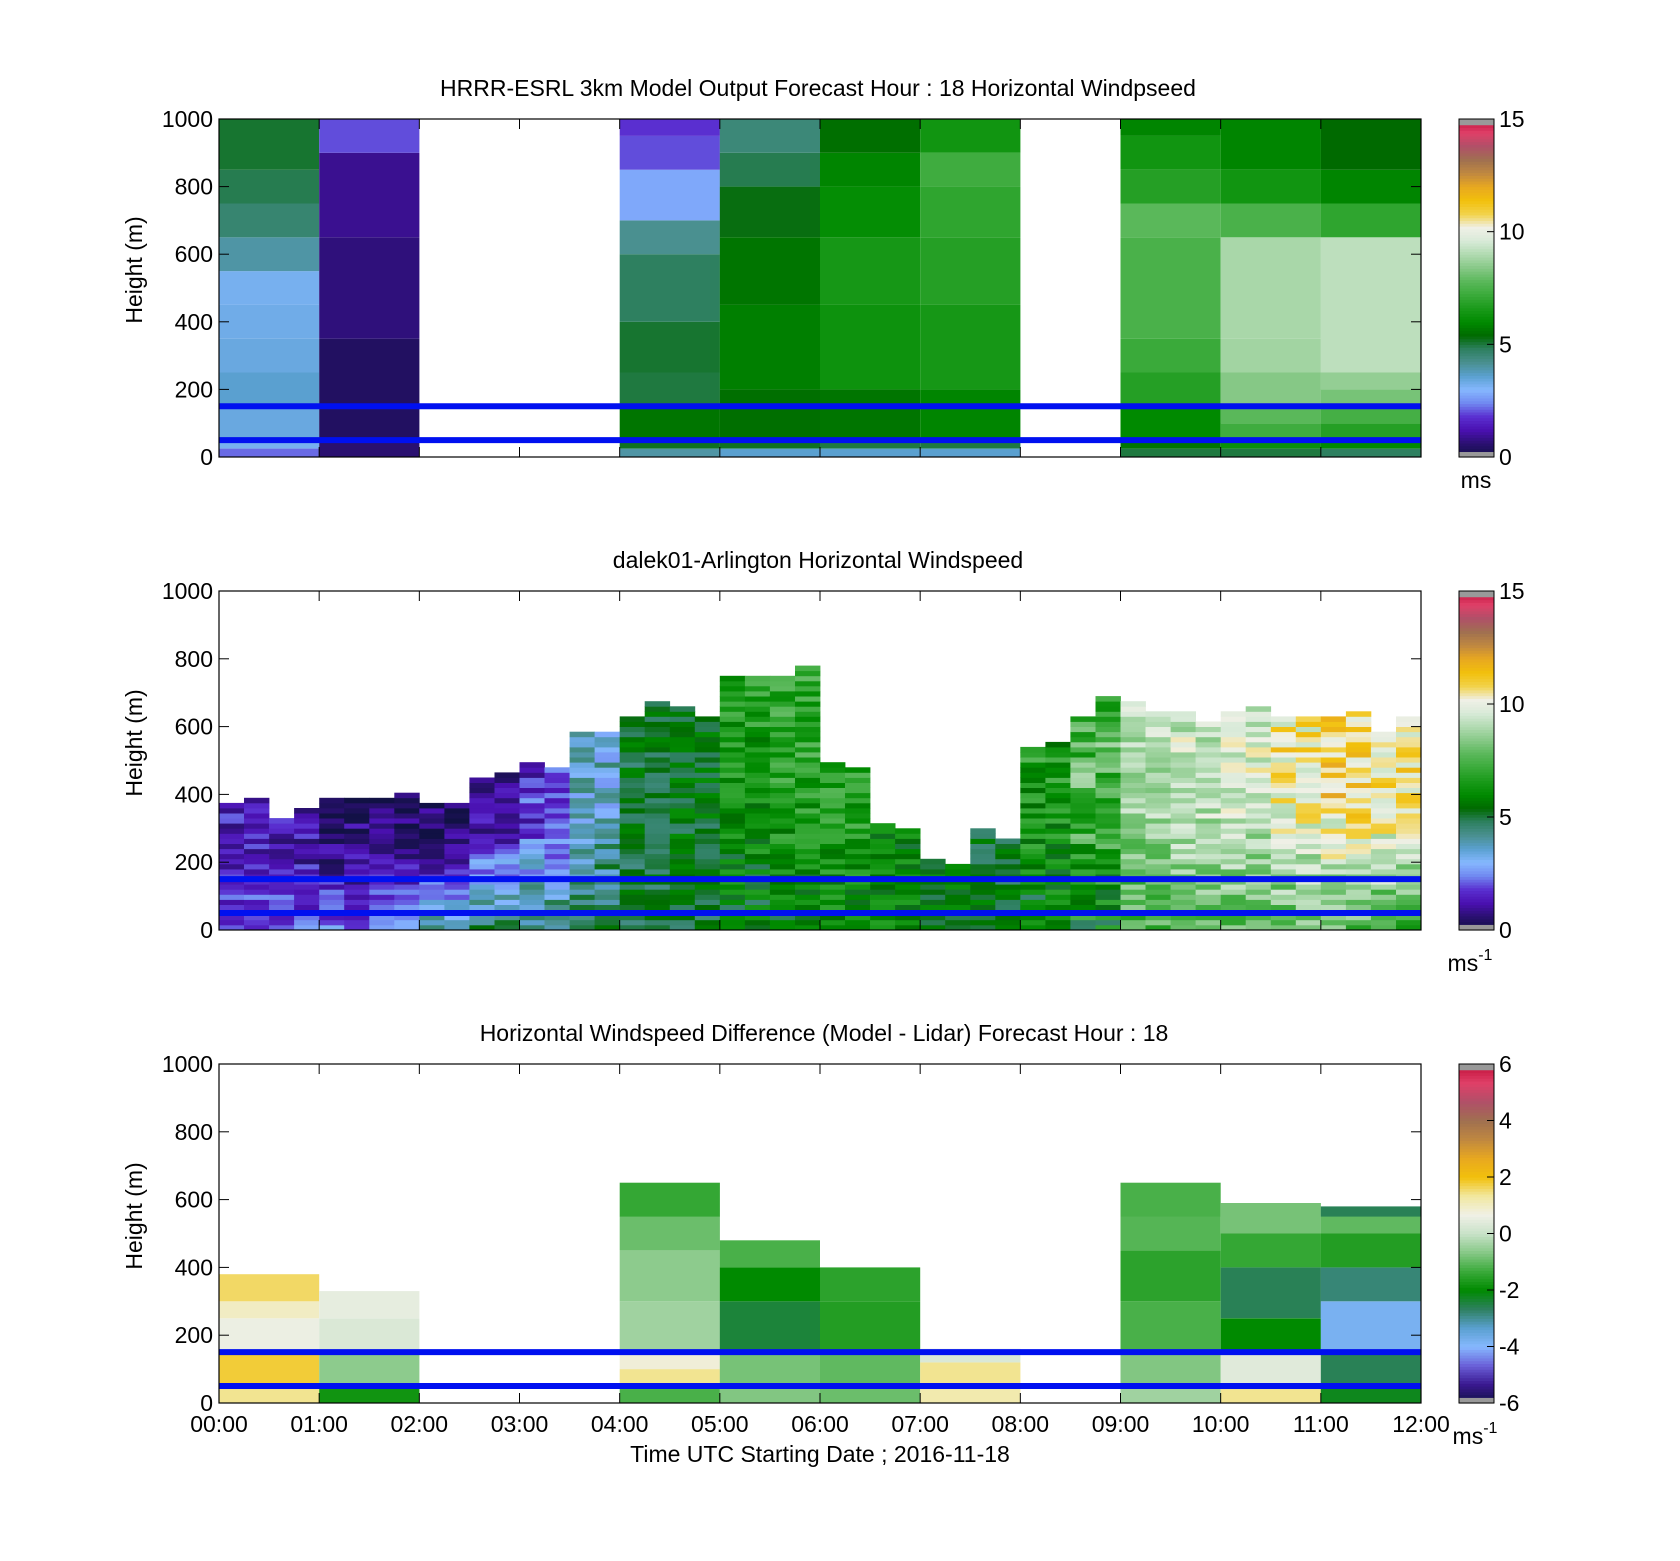 The image size is (1680, 1561). I want to click on y-tick-label: 200, so click(194, 1335).